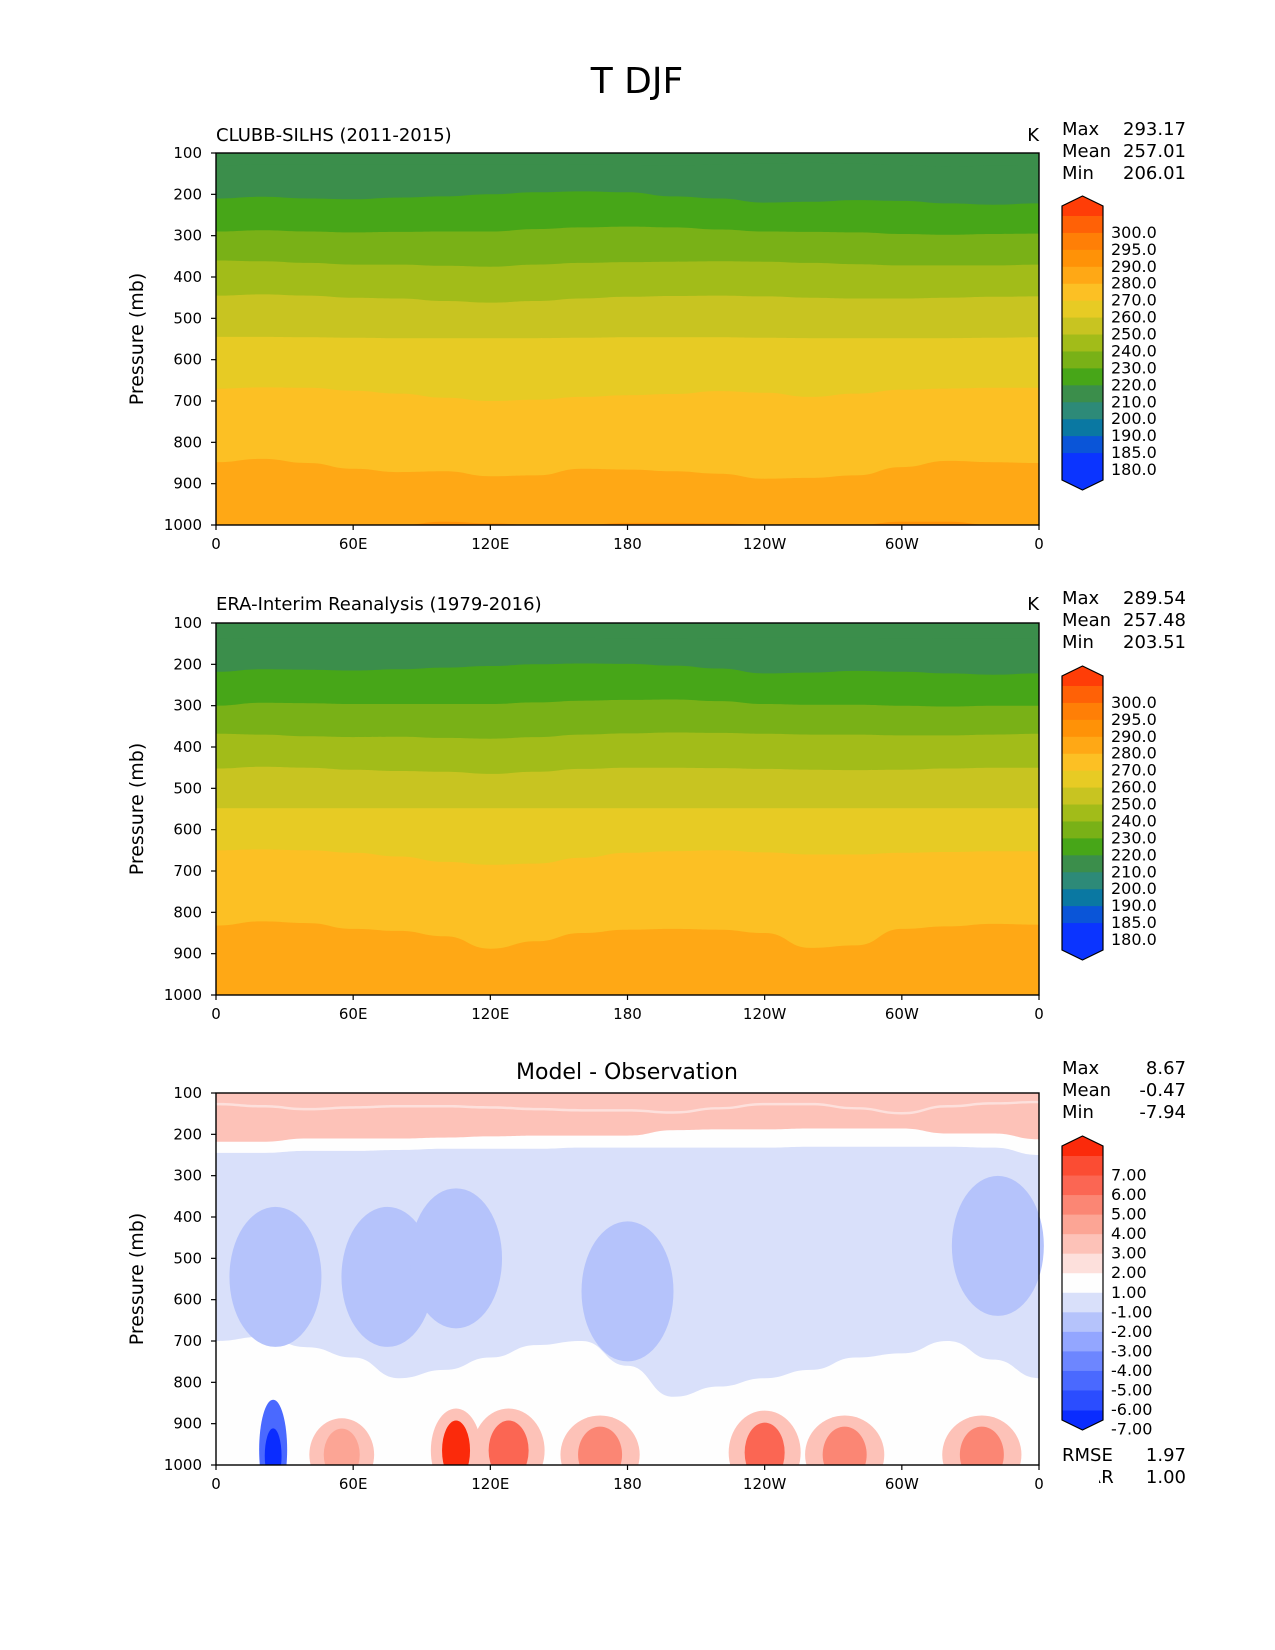  Describe the element at coordinates (1162, 1112) in the screenshot. I see `stat-min-value: -7.94` at that location.